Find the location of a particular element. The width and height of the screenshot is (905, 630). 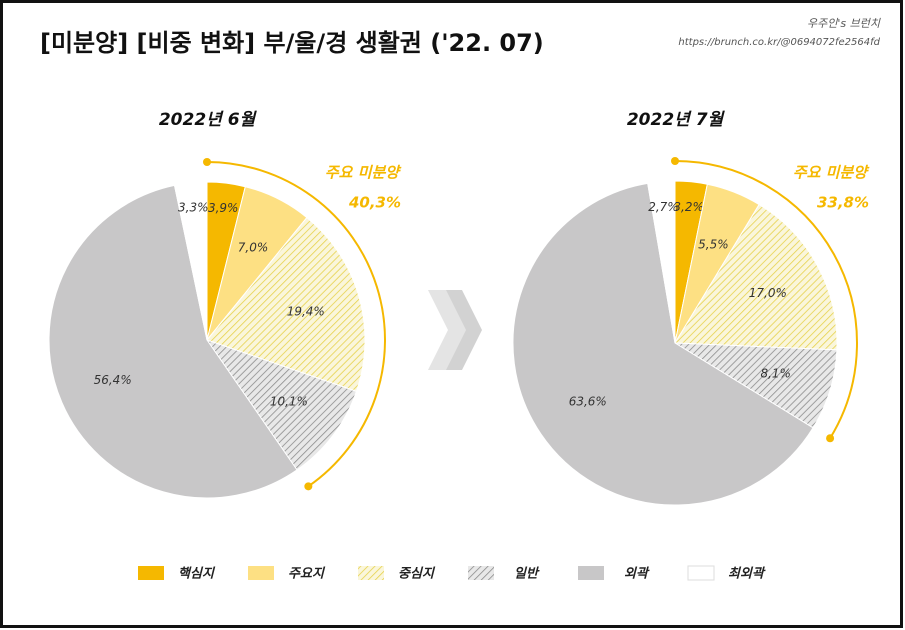

annotation-value: 33,8% is located at coordinates (843, 203).